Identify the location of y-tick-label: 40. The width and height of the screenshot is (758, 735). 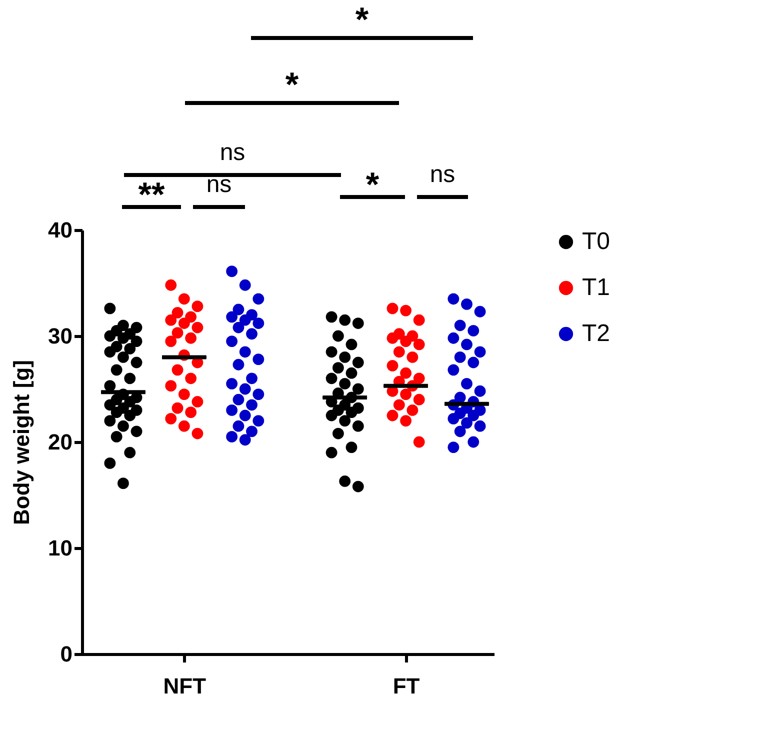
(60, 230).